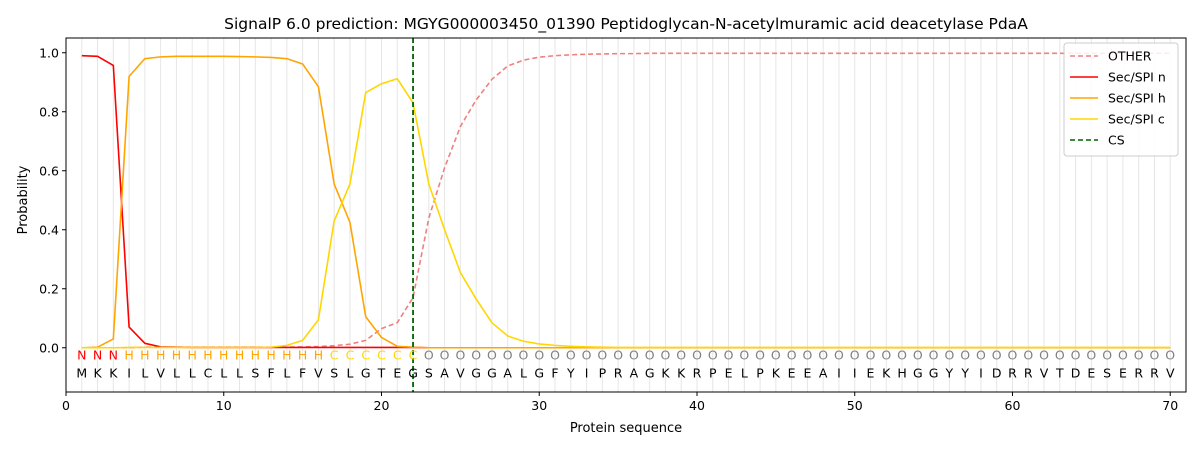 The height and width of the screenshot is (450, 1200). I want to click on residue-letter: D, so click(997, 372).